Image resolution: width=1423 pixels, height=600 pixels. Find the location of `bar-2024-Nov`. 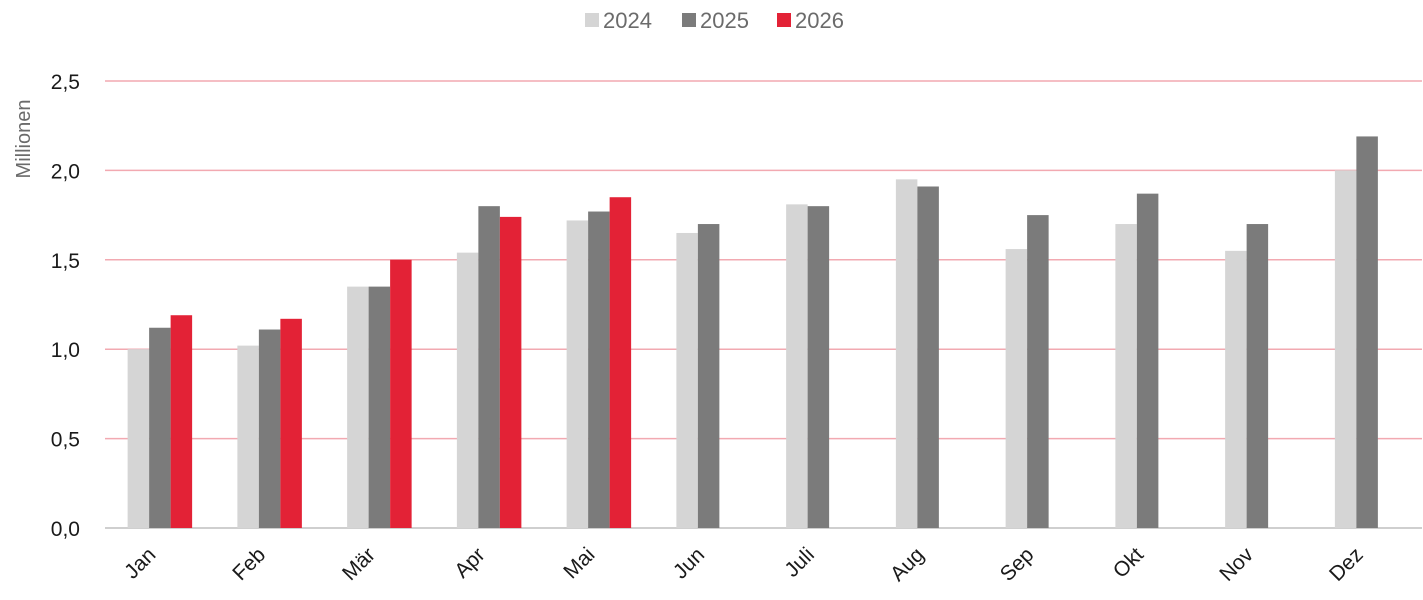

bar-2024-Nov is located at coordinates (1236, 389).